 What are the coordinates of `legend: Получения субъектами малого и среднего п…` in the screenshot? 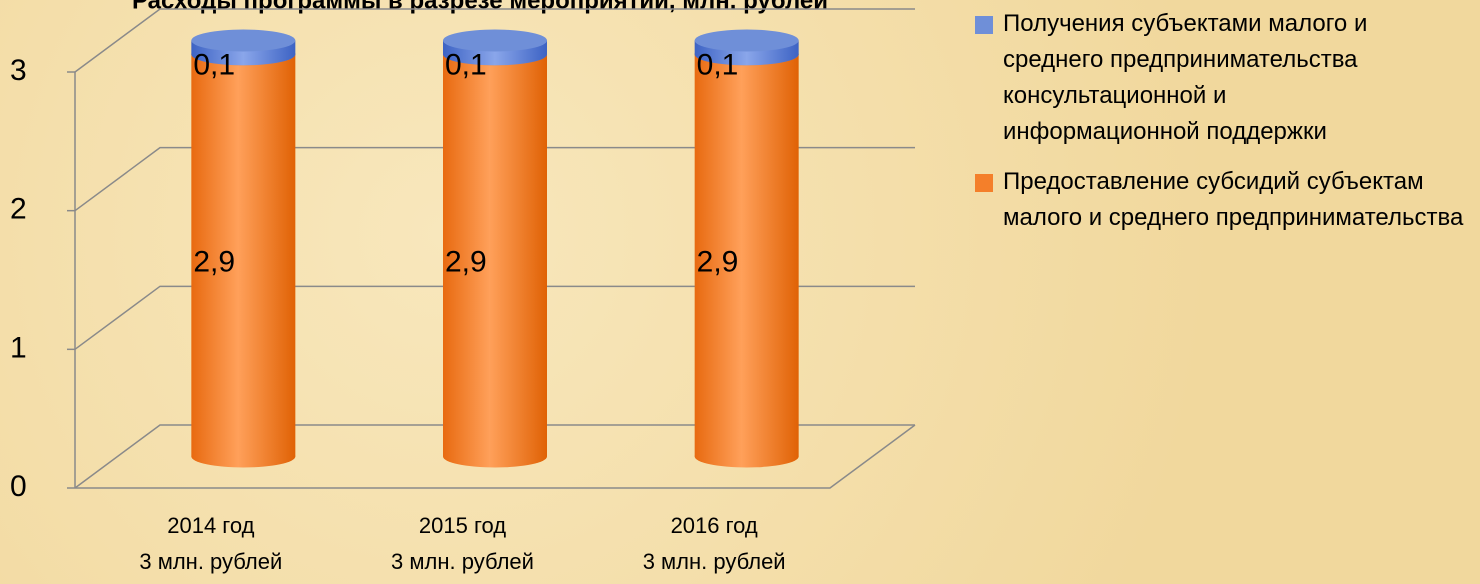 It's located at (1227, 128).